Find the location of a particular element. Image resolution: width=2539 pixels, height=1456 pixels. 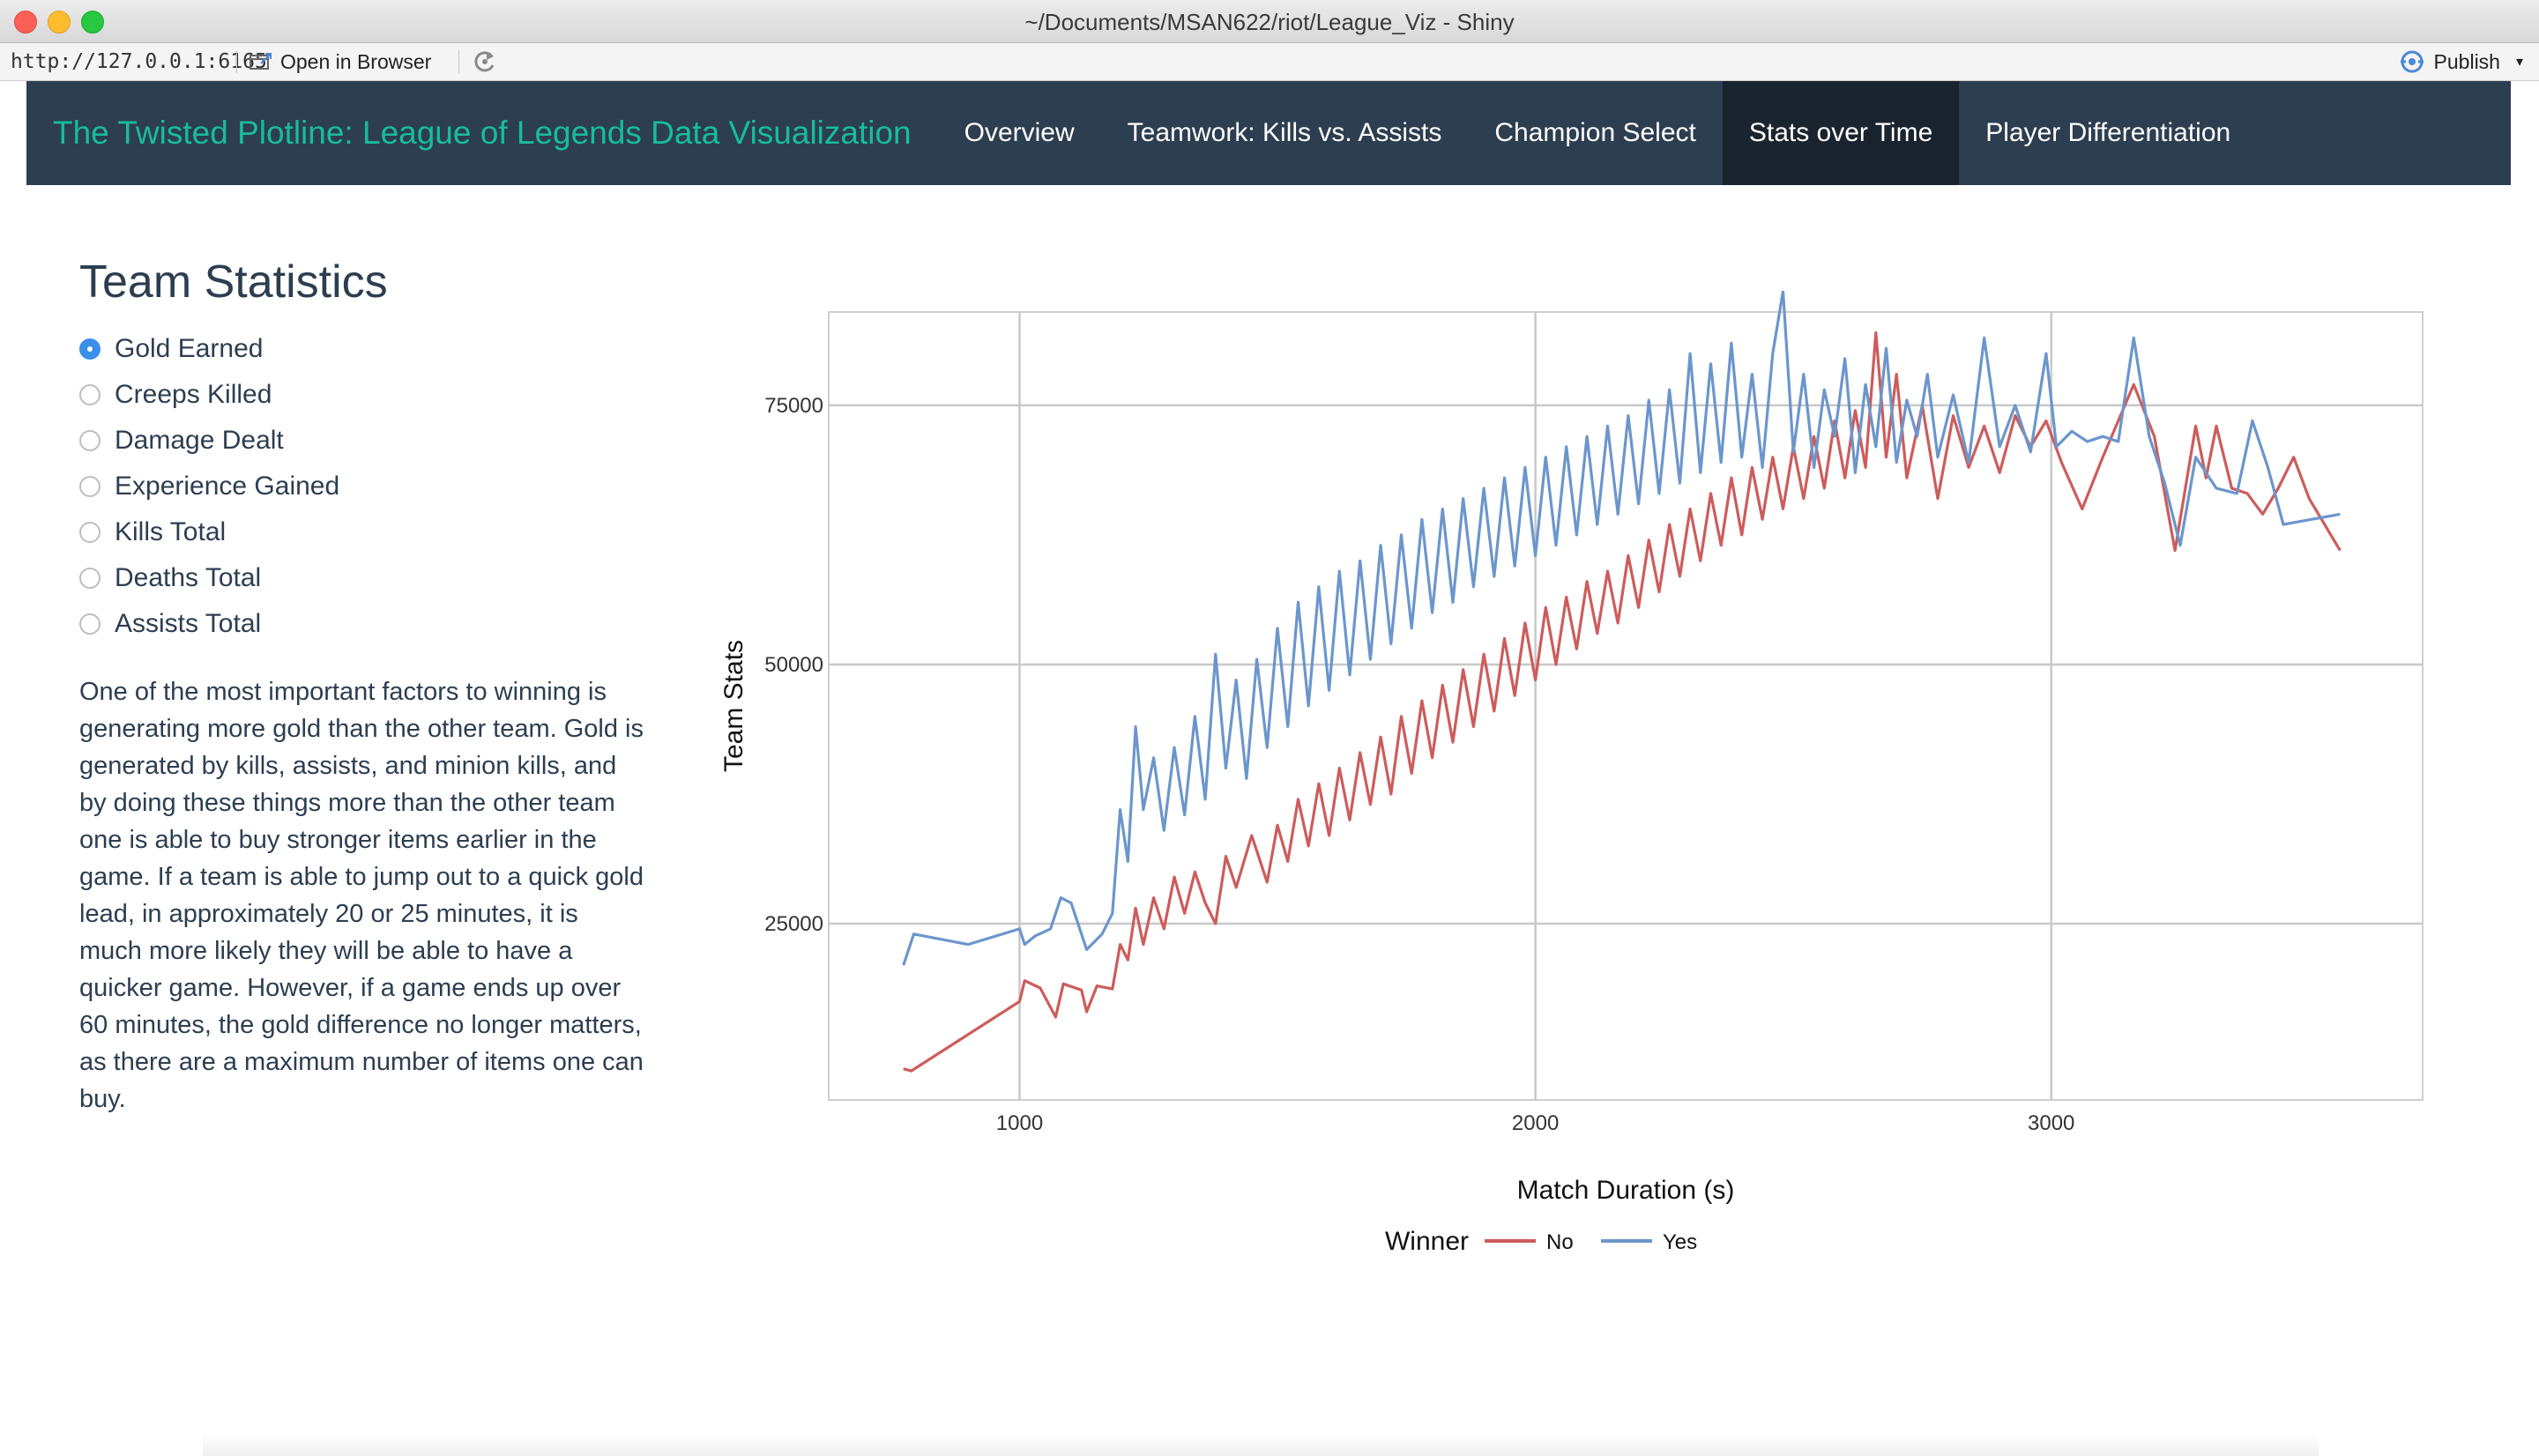

radio-option-deaths-total: Deaths Total is located at coordinates (361, 578).